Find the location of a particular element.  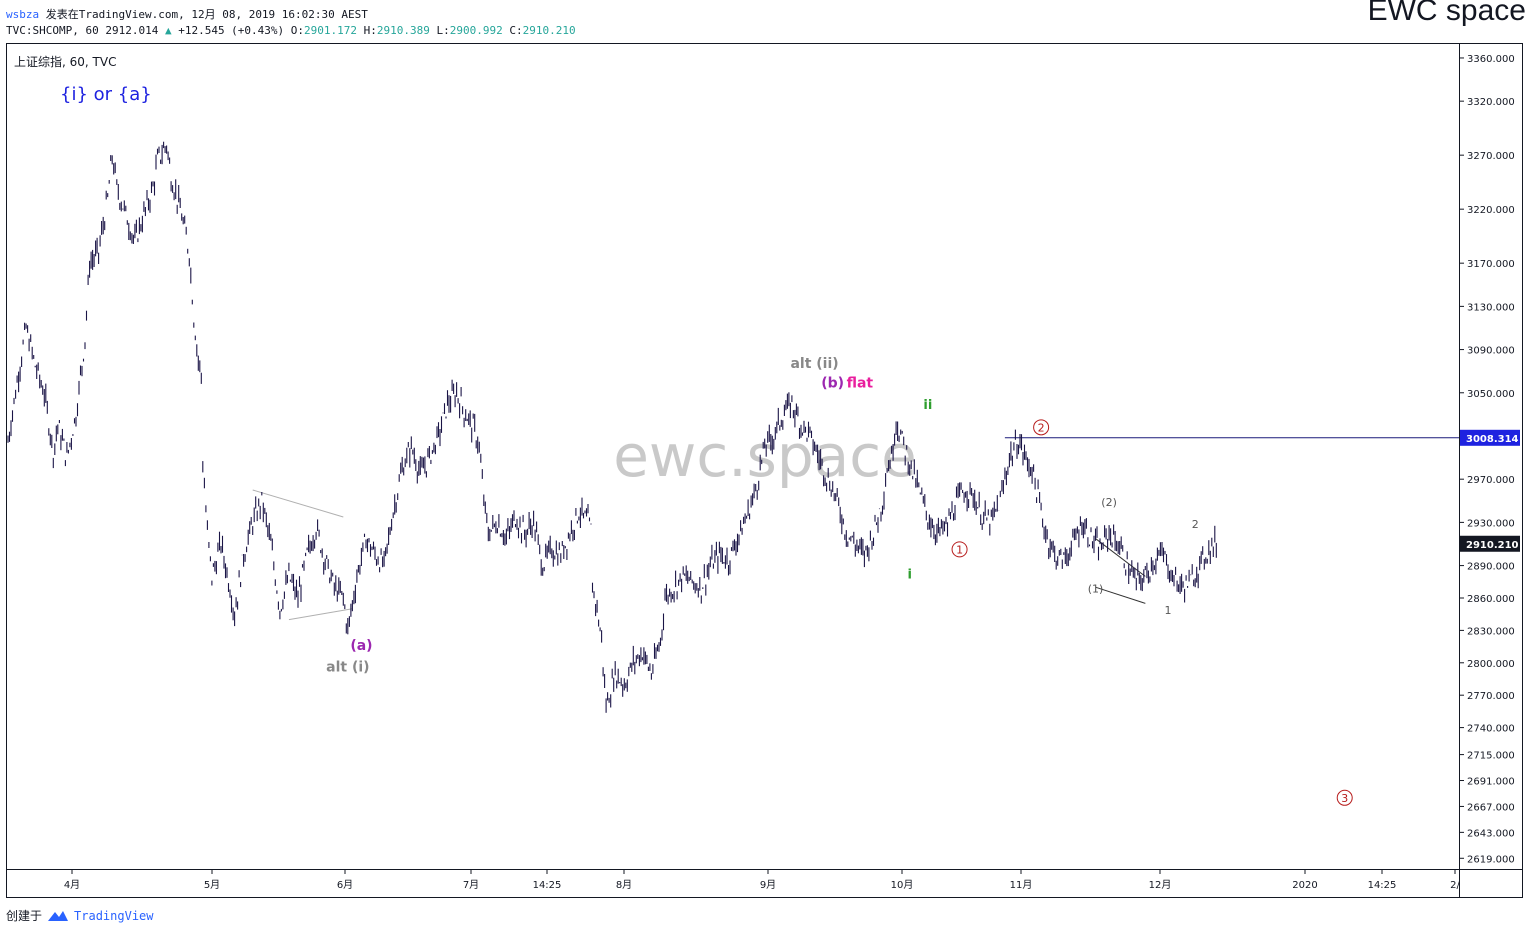

footer: 创建于 TradingView is located at coordinates (80, 915).